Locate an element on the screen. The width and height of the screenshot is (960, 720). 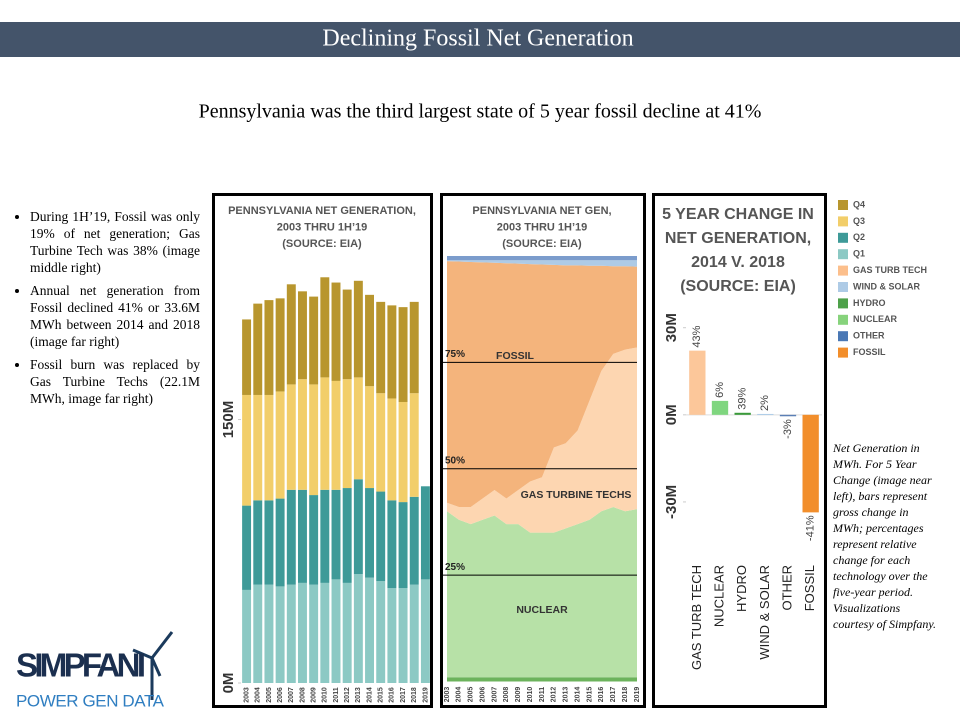
legend-label: GAS TURB TECH is located at coordinates (890, 270).